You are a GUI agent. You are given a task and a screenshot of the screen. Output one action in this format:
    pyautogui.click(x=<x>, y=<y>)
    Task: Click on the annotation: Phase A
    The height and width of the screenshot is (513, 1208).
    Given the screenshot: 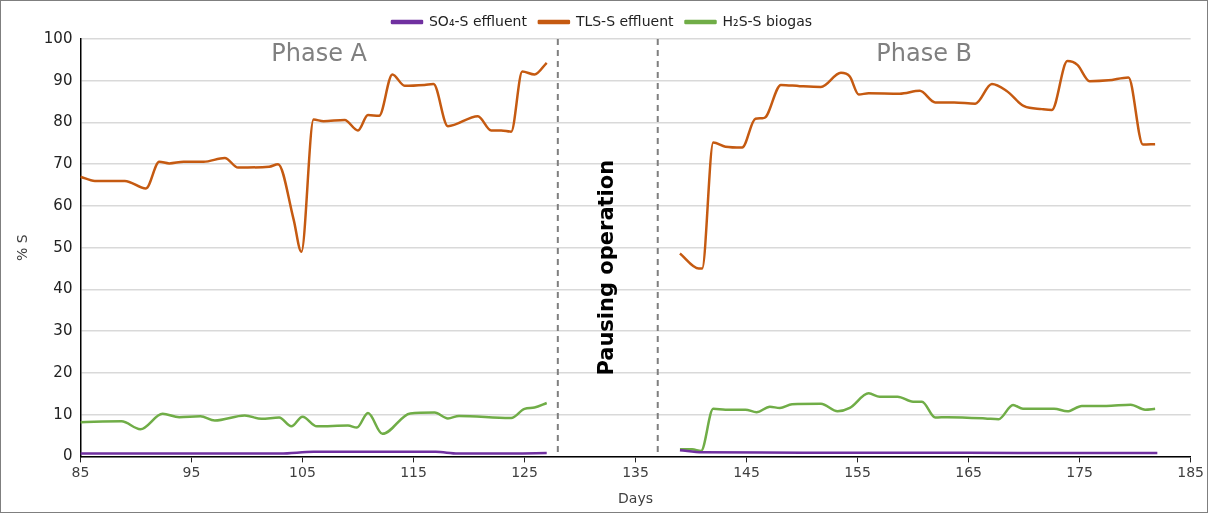 What is the action you would take?
    pyautogui.click(x=319, y=53)
    